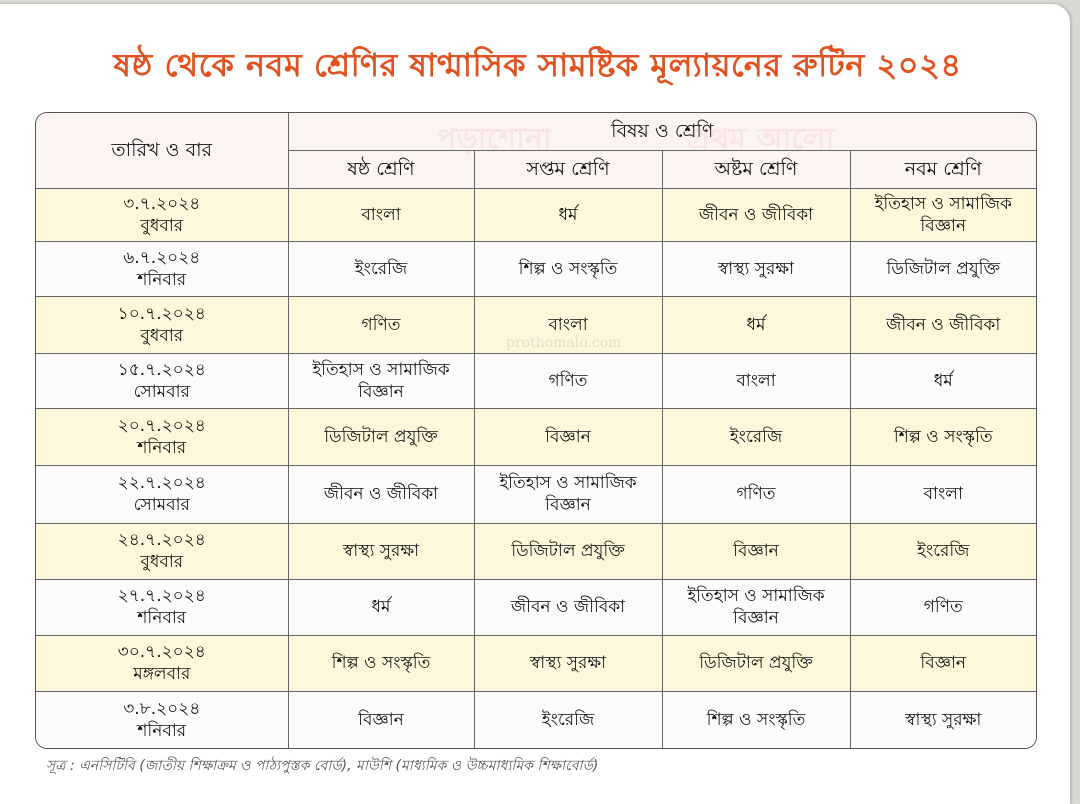 The width and height of the screenshot is (1080, 804). I want to click on class-header: ষষ্ঠ শ্রেণি, so click(381, 169).